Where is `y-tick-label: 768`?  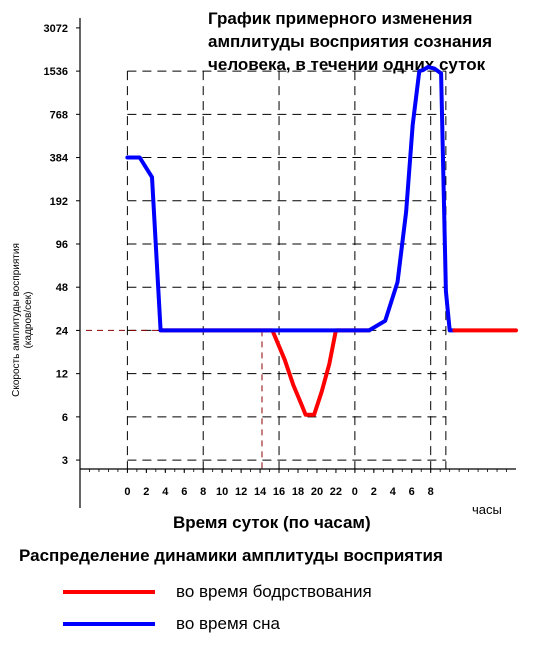 y-tick-label: 768 is located at coordinates (59, 115).